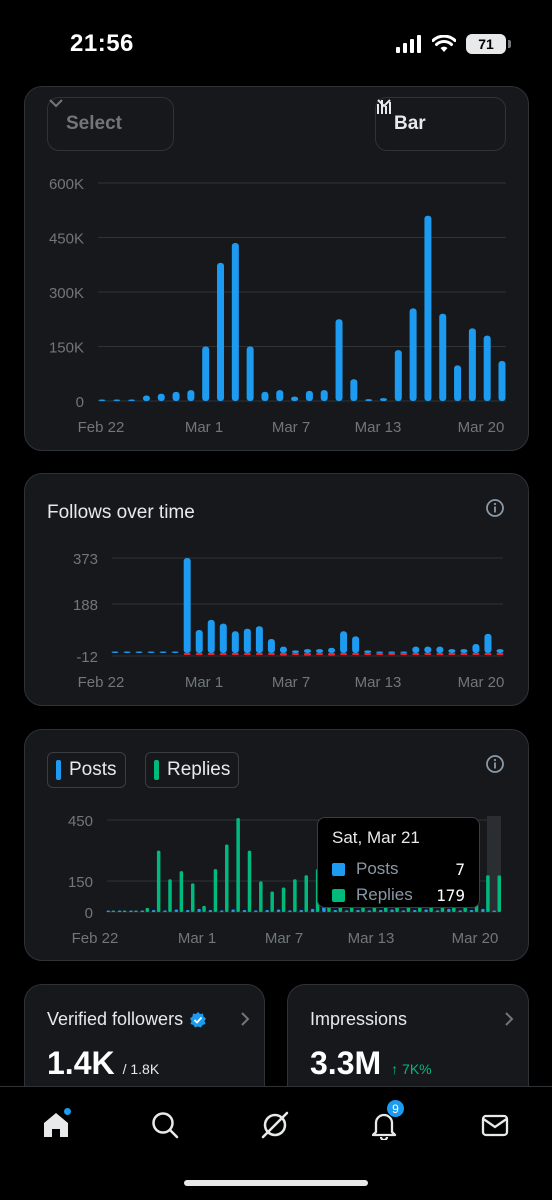 The image size is (552, 1200). I want to click on posts-swatch, so click(58, 770).